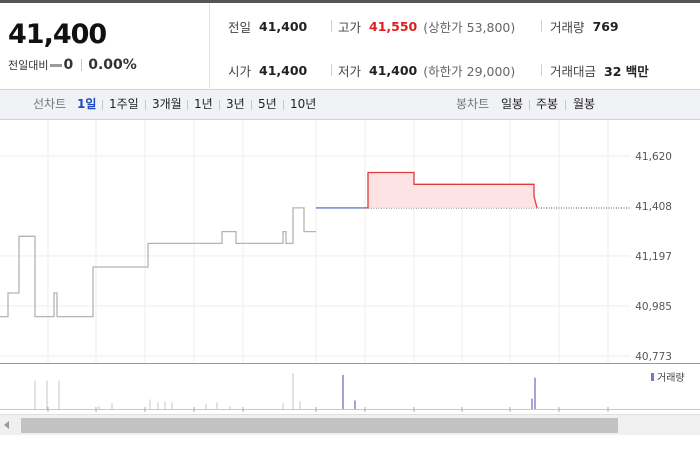 The image size is (700, 450). Describe the element at coordinates (235, 104) in the screenshot. I see `period-3y: 3년` at that location.